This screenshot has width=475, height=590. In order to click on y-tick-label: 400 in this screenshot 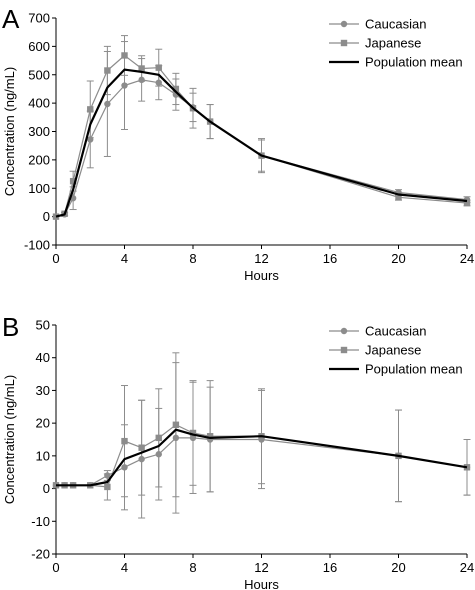, I will do `click(39, 103)`.